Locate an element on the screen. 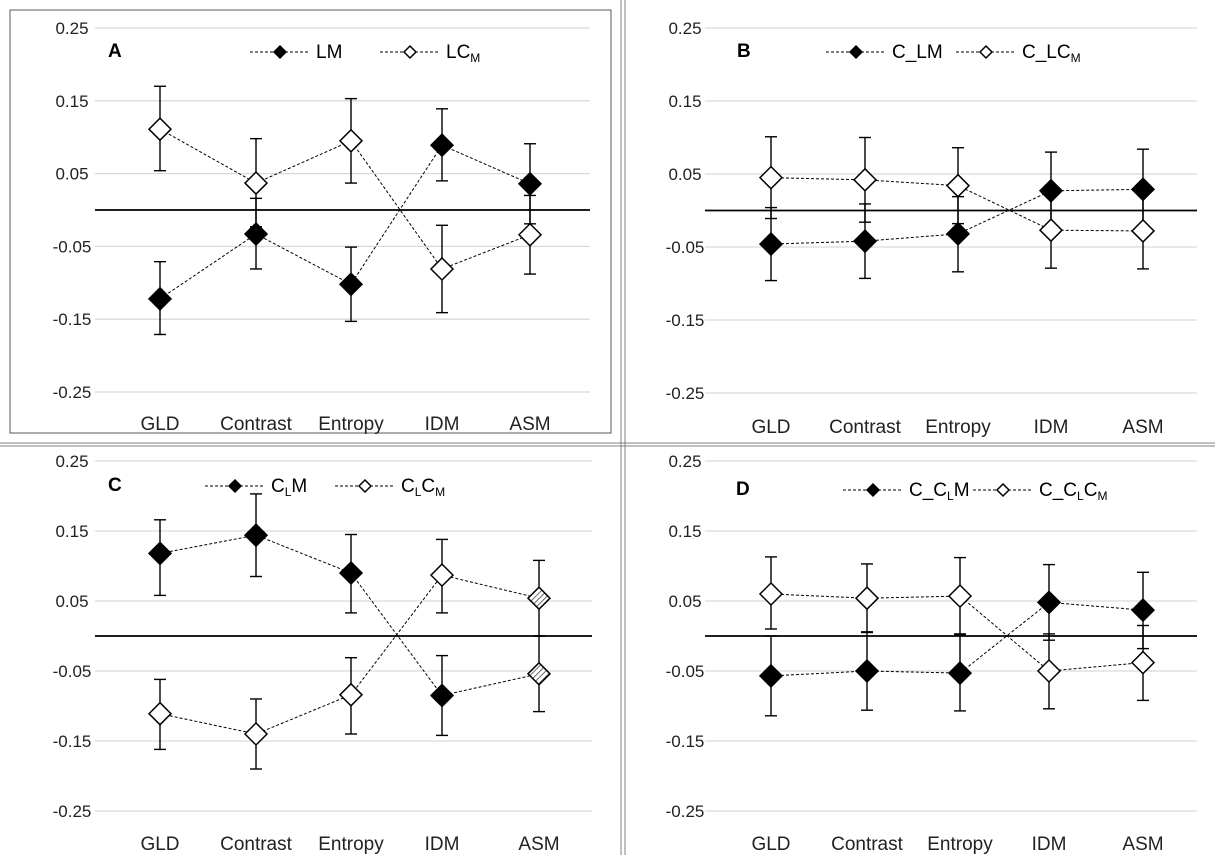 The image size is (1215, 855). legend-label: CLM is located at coordinates (289, 487).